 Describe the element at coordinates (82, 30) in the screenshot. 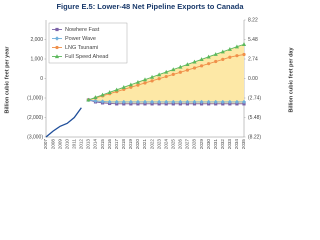

I see `legend-label: Nowhere Fast` at that location.